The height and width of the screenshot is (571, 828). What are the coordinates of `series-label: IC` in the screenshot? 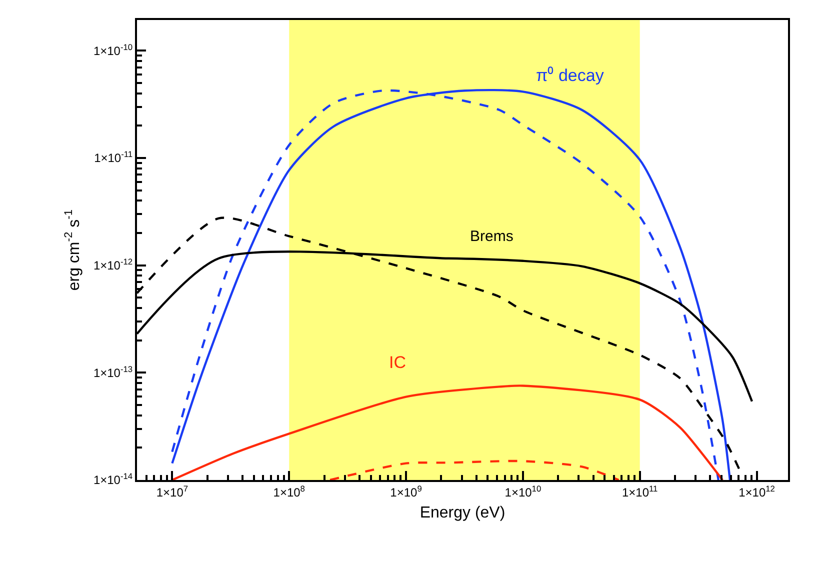 It's located at (397, 362).